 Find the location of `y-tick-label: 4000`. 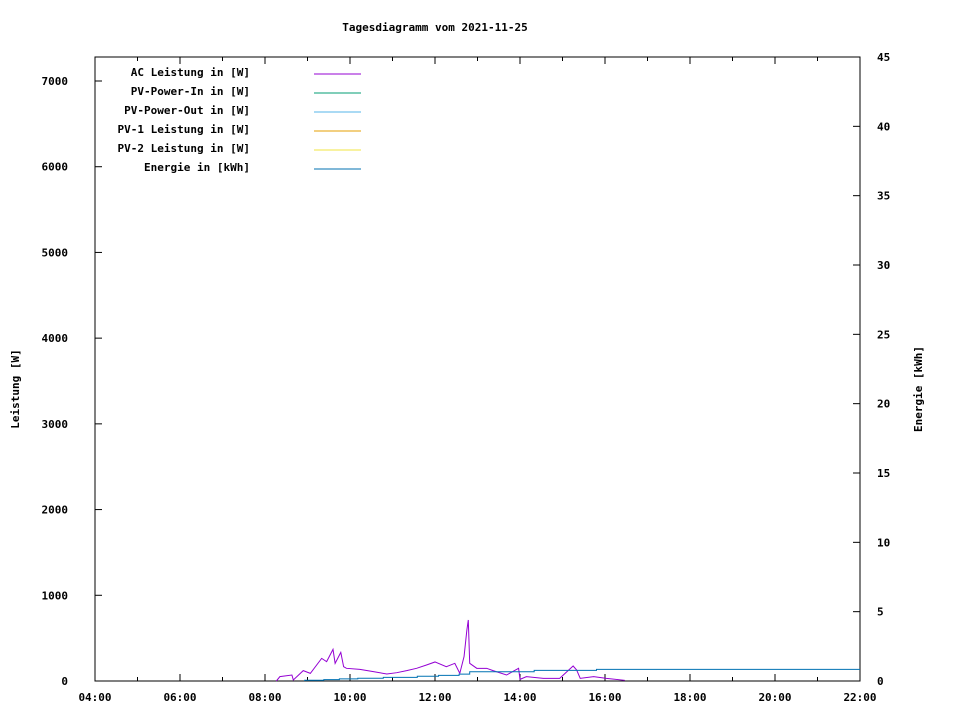

y-tick-label: 4000 is located at coordinates (55, 338).